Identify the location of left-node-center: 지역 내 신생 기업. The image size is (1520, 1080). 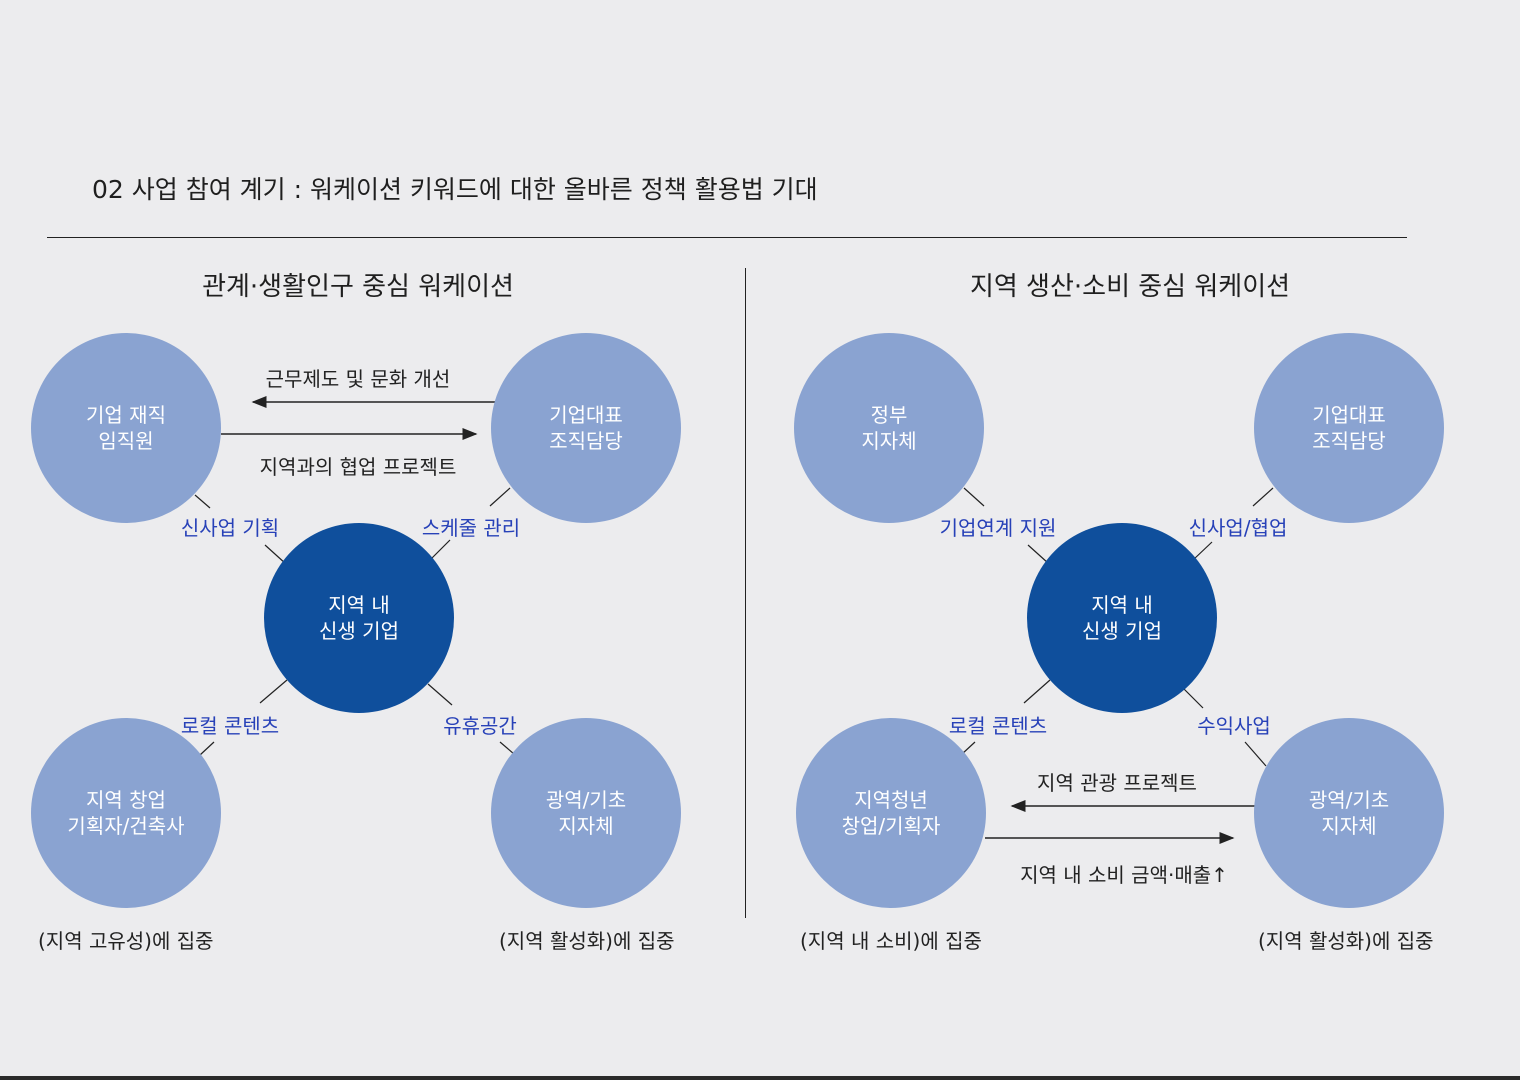
(359, 618).